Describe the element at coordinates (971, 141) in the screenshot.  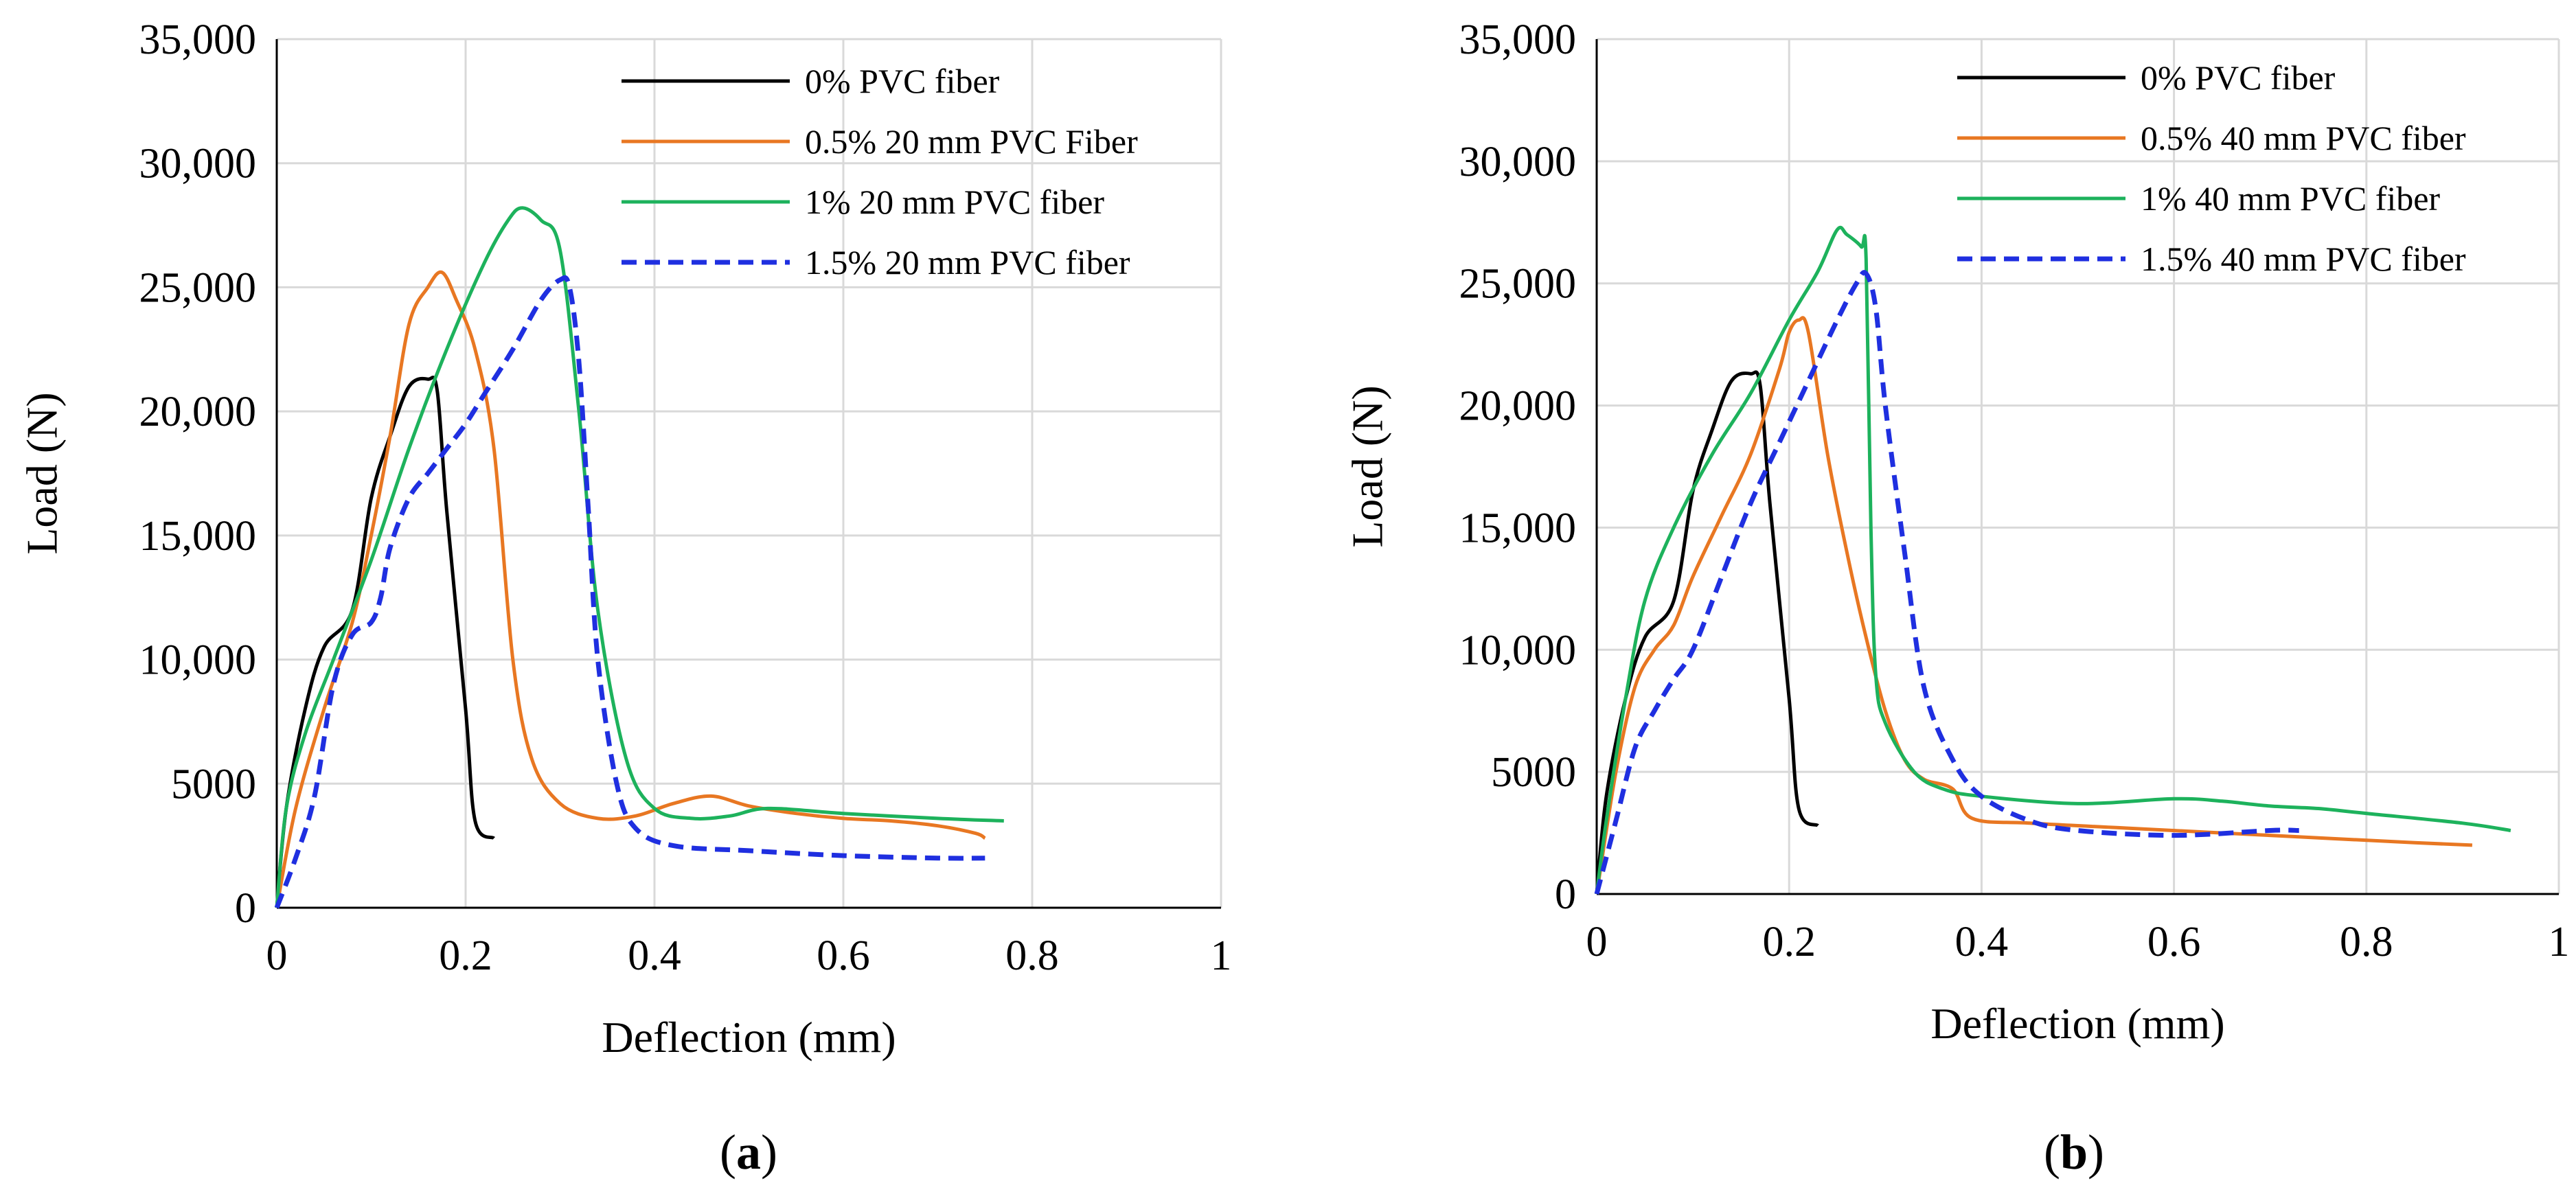
I see `legend-label-0-5-20-mm-pvc-fiber: 0.5% 20 mm PVC Fiber` at that location.